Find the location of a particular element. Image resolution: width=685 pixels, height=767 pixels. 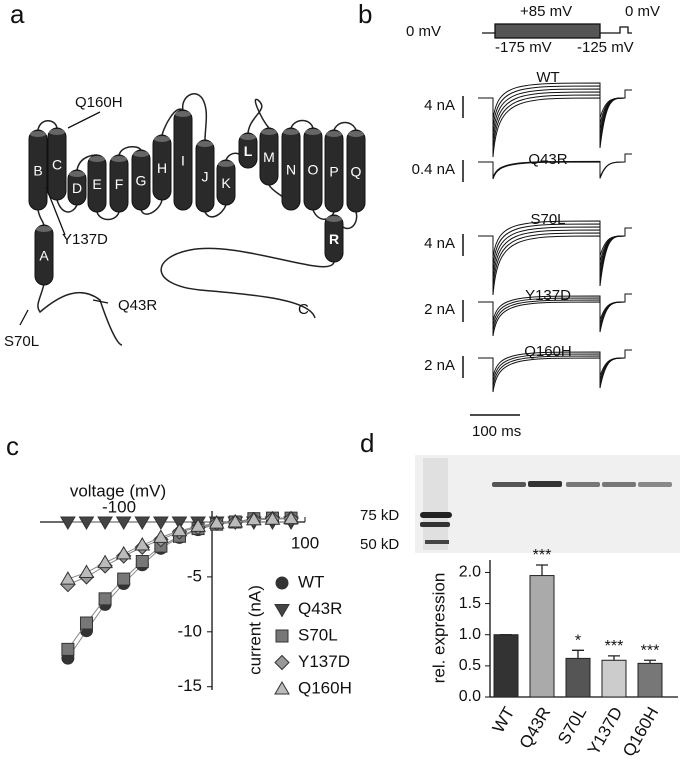

mutation-label: Y137D is located at coordinates (85, 239).